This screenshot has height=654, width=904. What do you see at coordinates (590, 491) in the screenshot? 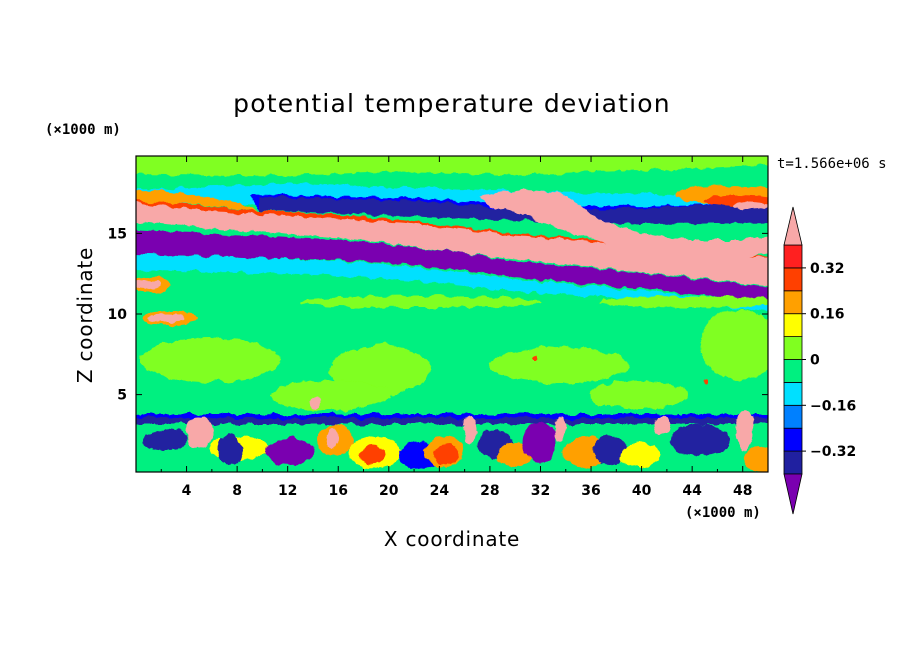
I see `x-tick-label: 36` at bounding box center [590, 491].